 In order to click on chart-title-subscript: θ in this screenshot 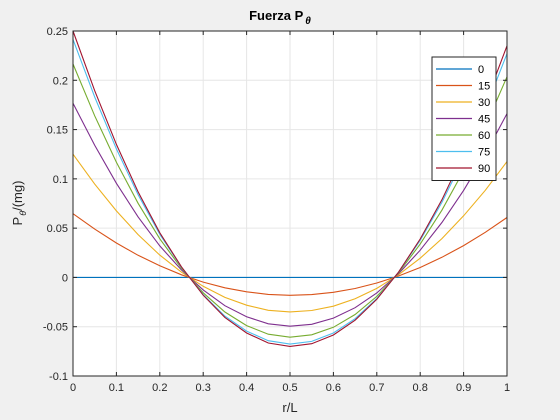, I will do `click(308, 21)`.